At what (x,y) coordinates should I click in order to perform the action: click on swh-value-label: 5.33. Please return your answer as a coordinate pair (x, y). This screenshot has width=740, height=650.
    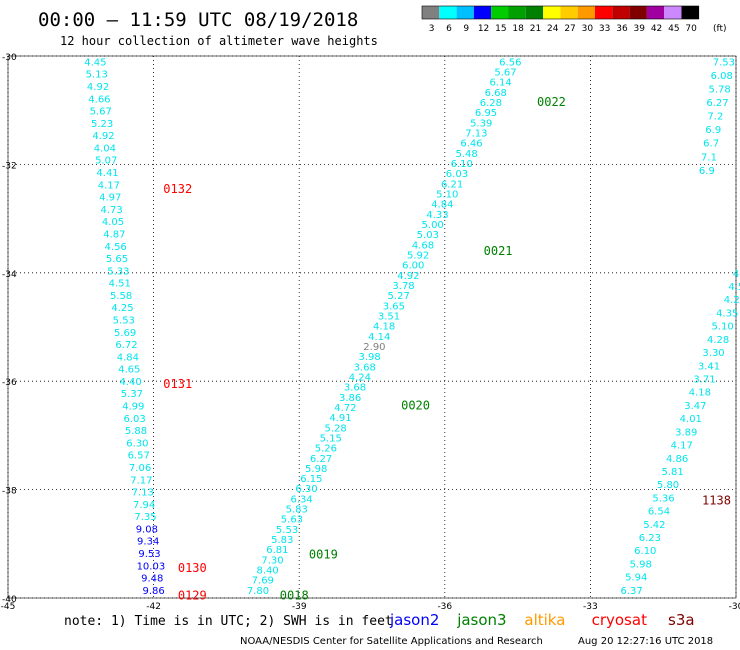
    Looking at the image, I should click on (118, 271).